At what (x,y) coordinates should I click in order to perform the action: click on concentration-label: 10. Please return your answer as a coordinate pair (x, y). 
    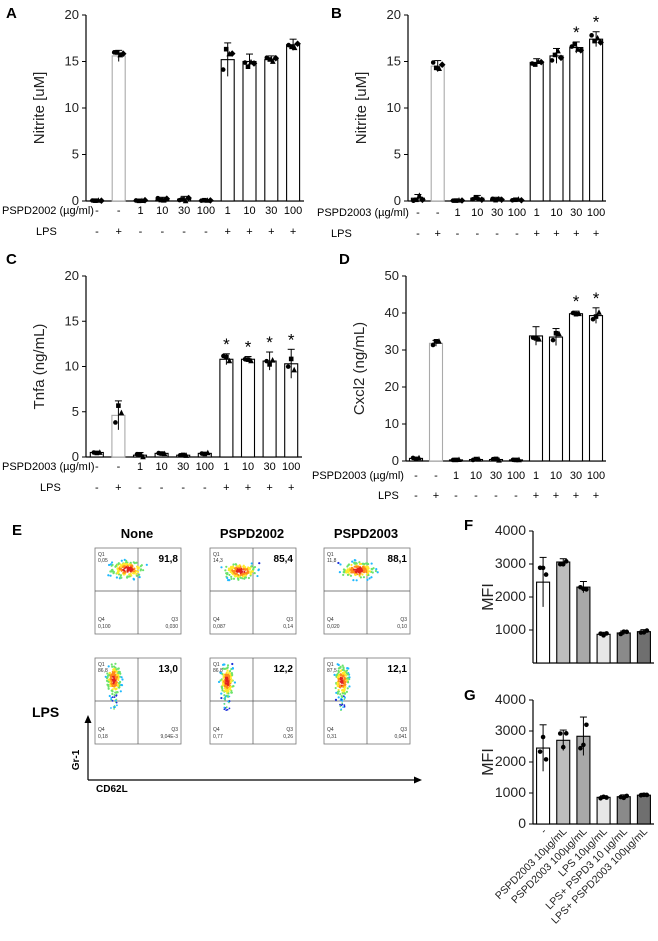
    Looking at the image, I should click on (556, 476).